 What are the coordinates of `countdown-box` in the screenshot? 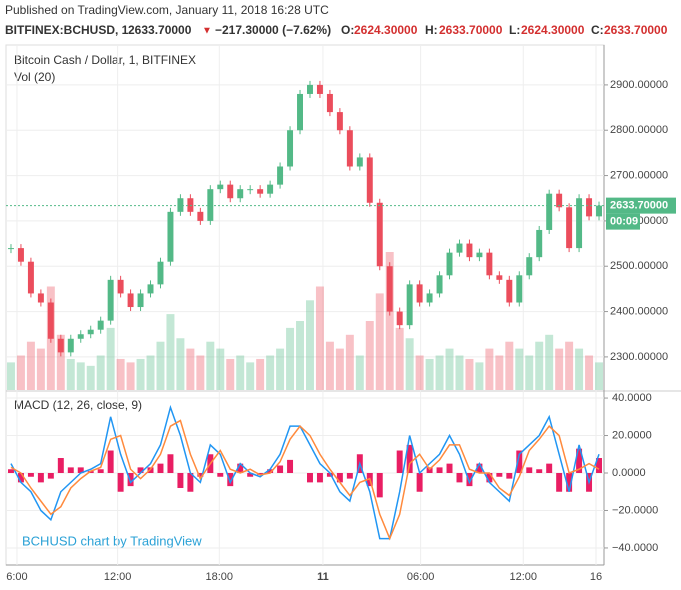 It's located at (623, 221).